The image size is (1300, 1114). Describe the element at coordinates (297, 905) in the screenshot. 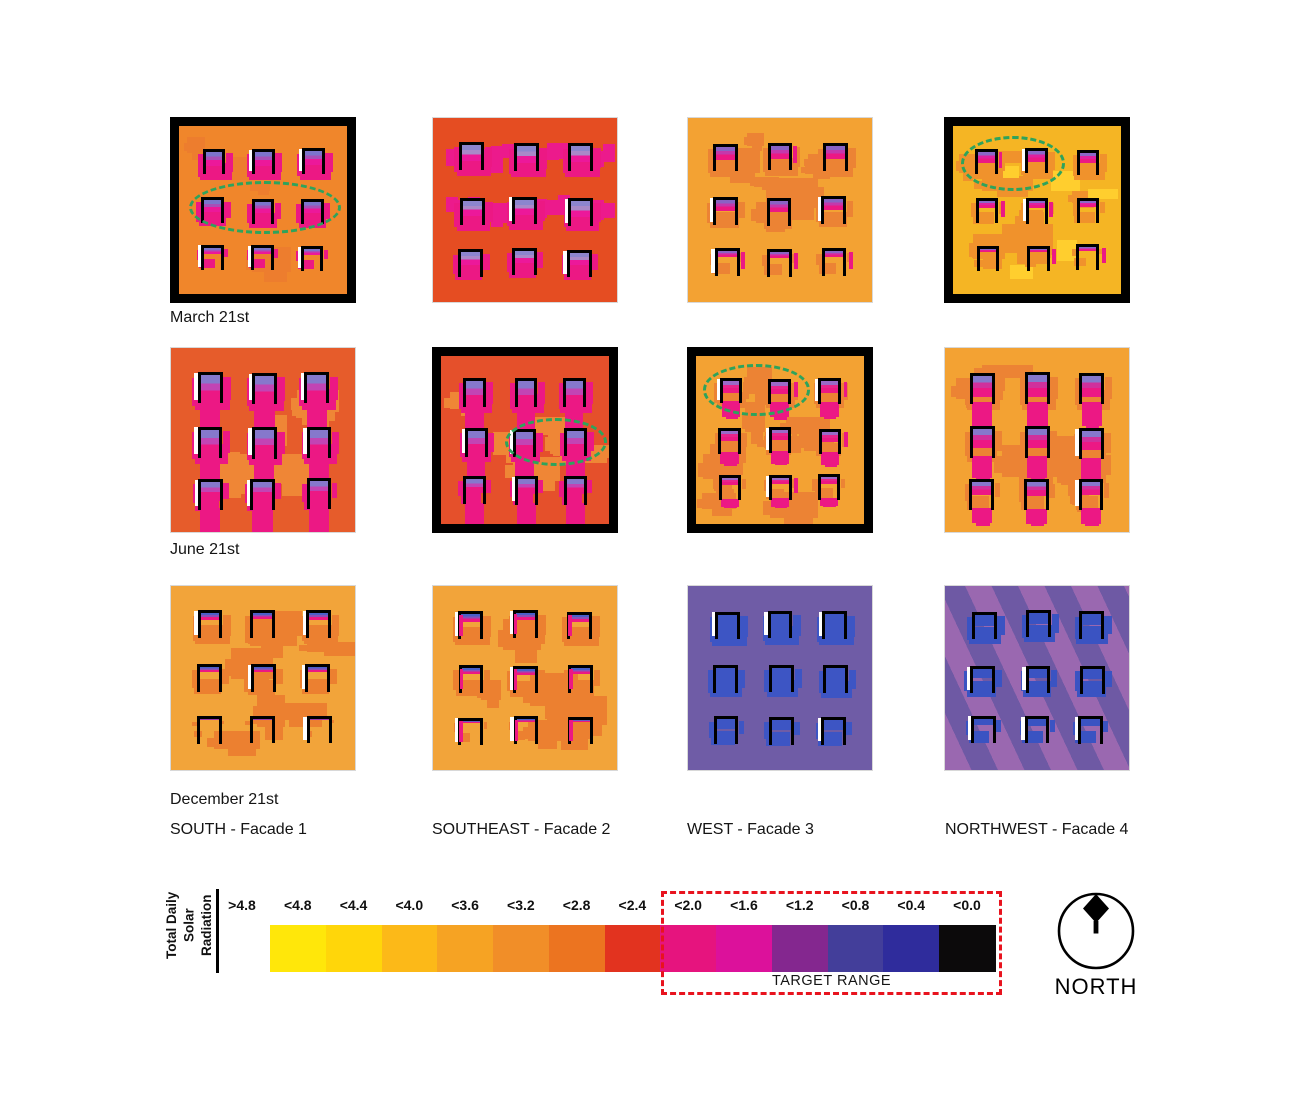

I see `legend-tick-label: <4.8` at that location.